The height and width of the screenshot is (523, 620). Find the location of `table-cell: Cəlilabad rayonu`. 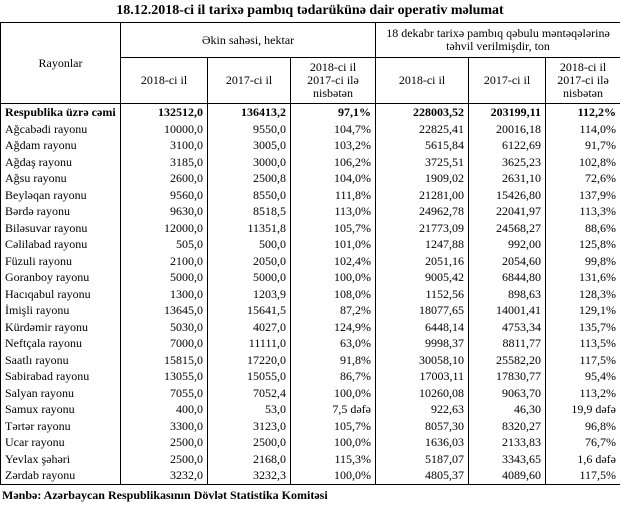

table-cell: Cəlilabad rayonu is located at coordinates (60, 244).